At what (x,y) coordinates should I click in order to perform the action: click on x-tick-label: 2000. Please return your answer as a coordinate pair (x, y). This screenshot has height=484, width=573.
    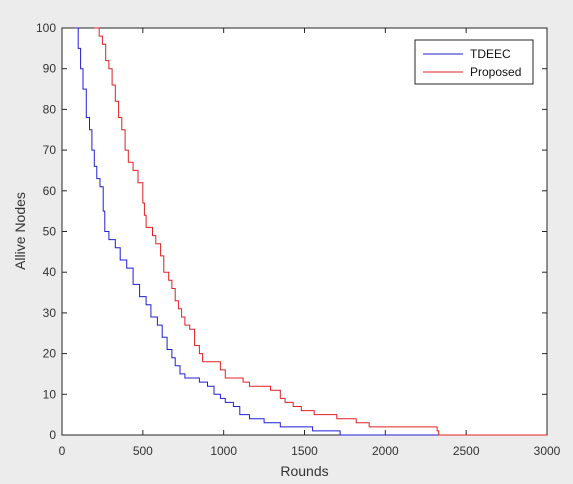
    Looking at the image, I should click on (385, 451).